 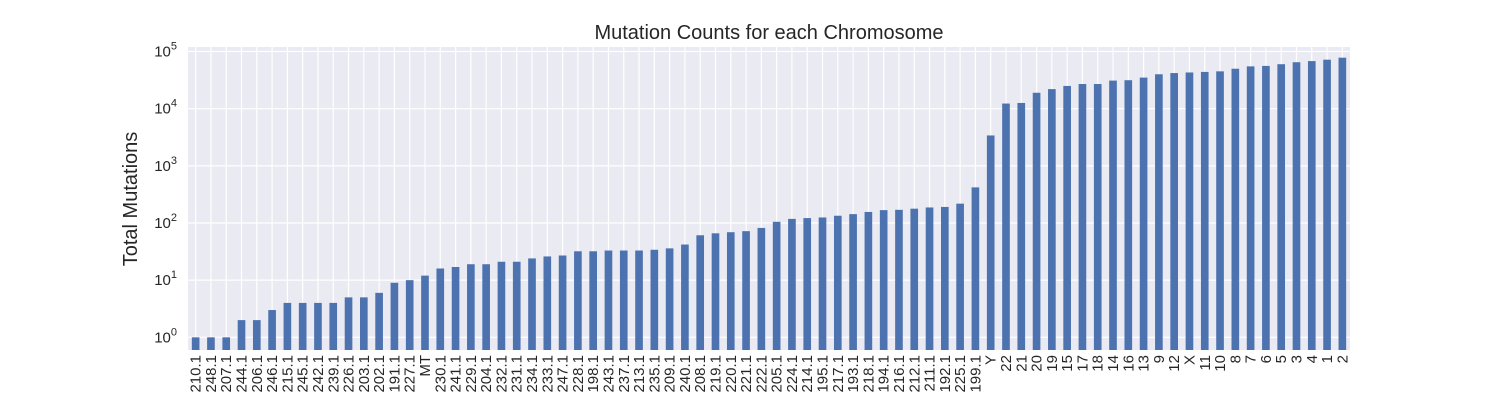 I want to click on x-tick-label: 19, so click(x=1052, y=363).